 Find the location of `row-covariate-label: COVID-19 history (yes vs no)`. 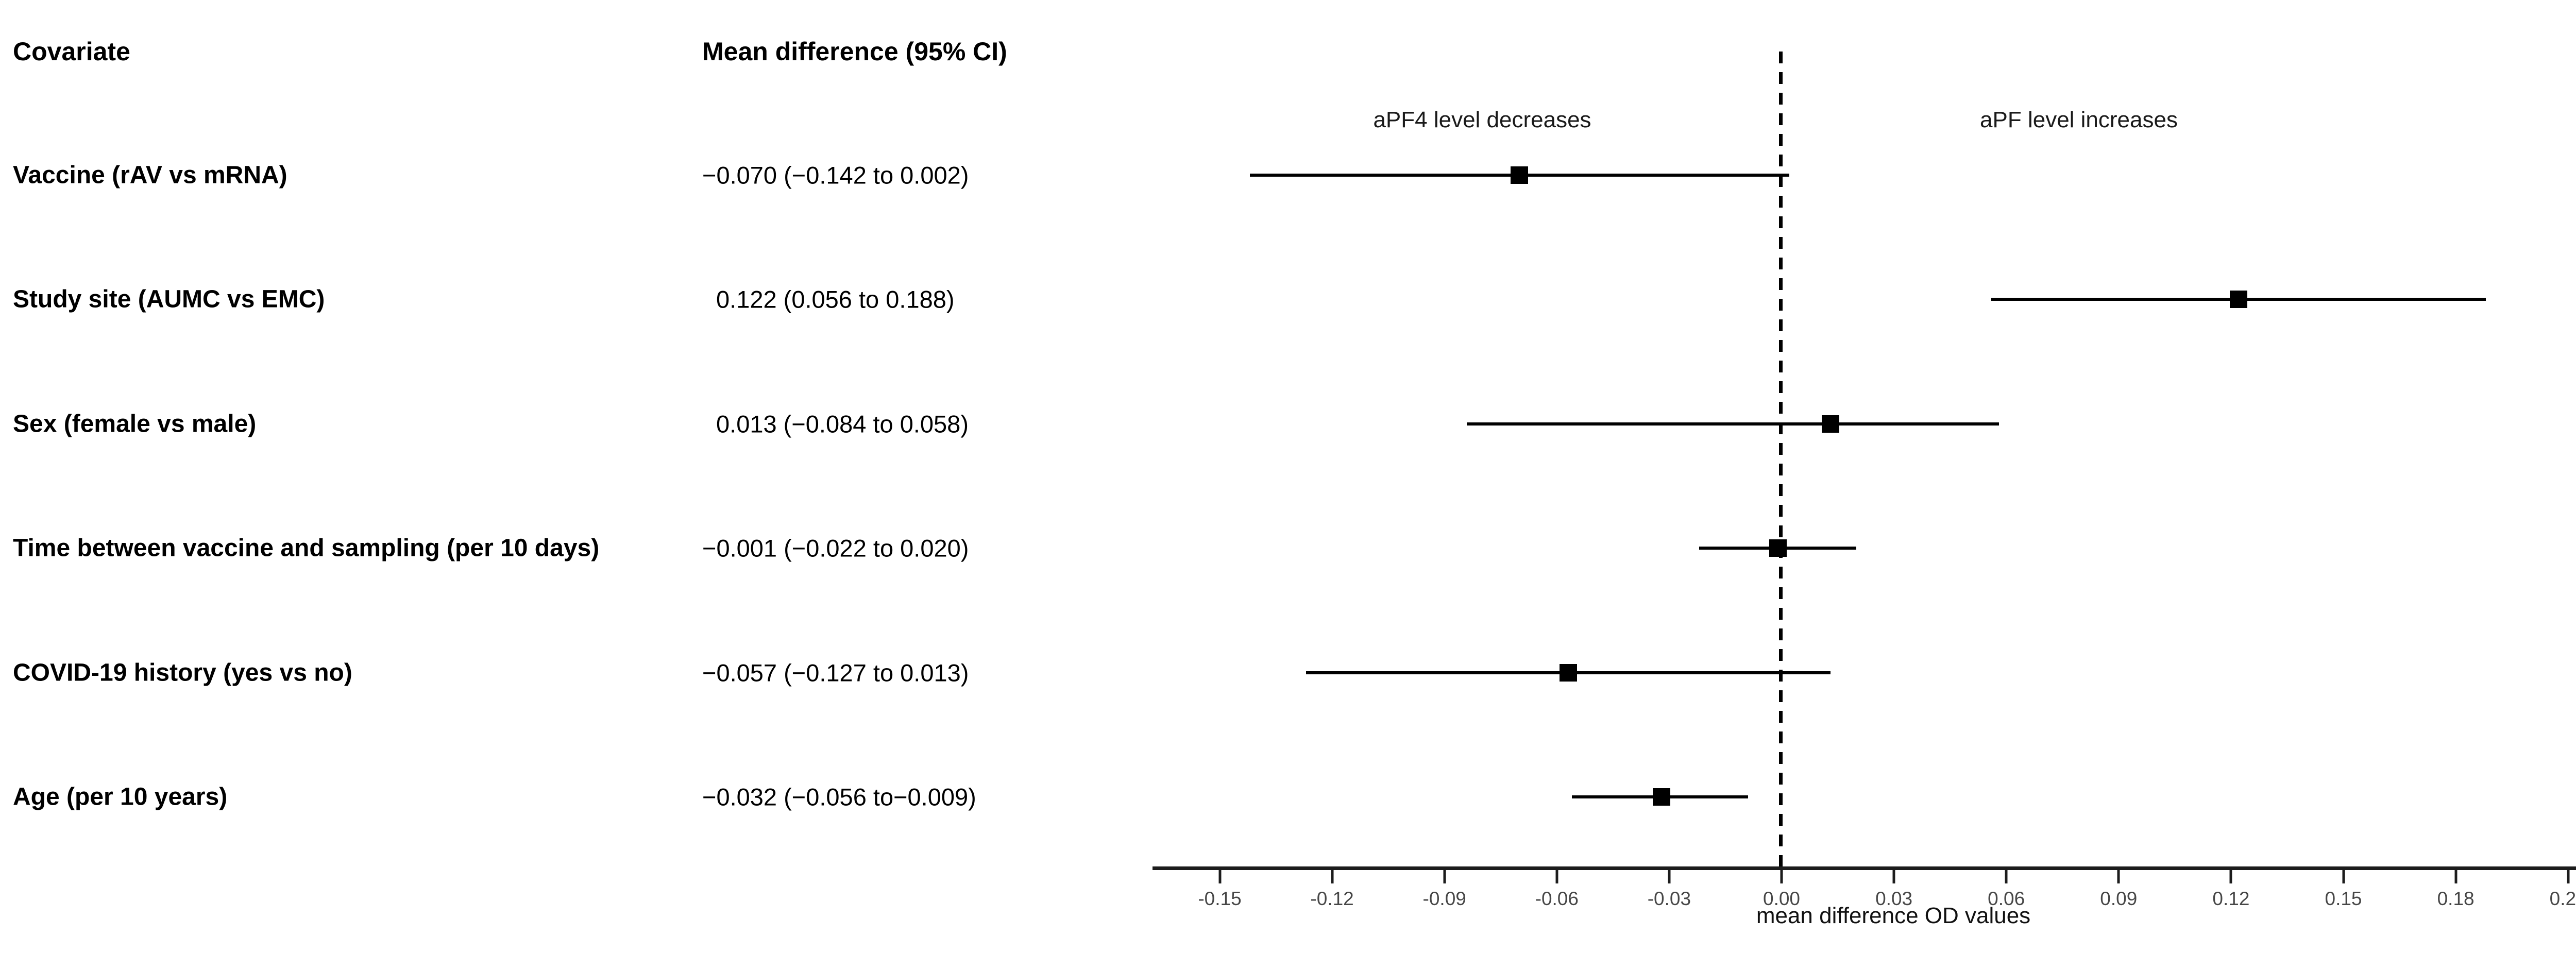

row-covariate-label: COVID-19 history (yes vs no) is located at coordinates (182, 673).